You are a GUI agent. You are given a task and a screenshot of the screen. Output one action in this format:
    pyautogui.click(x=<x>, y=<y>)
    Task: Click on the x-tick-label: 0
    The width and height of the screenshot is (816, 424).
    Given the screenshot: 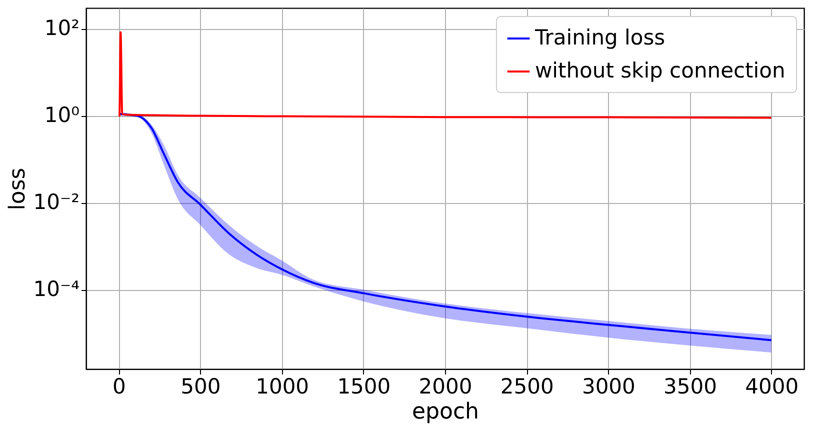 What is the action you would take?
    pyautogui.click(x=119, y=386)
    